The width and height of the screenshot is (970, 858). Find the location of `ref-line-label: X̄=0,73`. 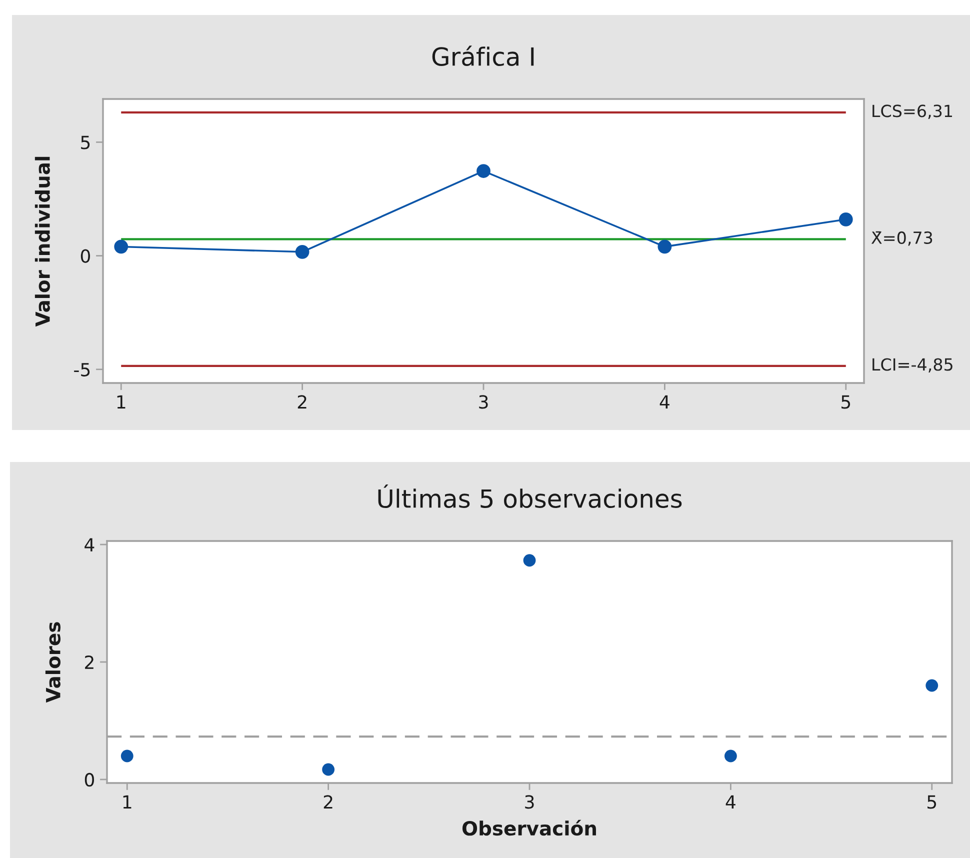

ref-line-label: X̄=0,73 is located at coordinates (901, 238).